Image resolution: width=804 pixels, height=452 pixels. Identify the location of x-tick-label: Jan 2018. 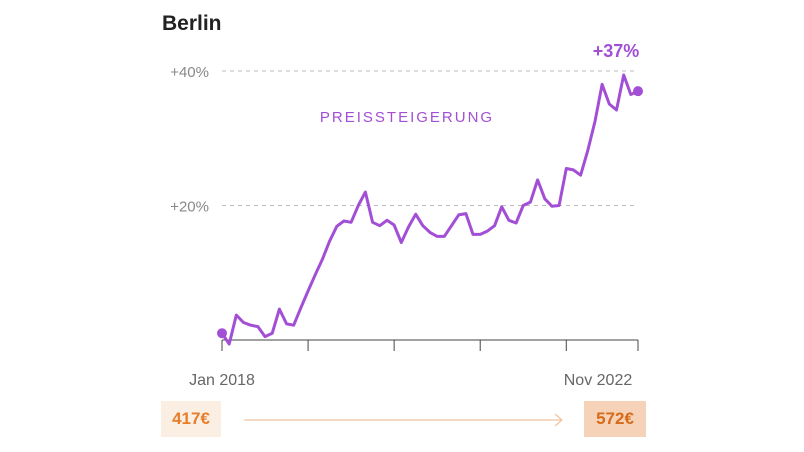
(222, 380).